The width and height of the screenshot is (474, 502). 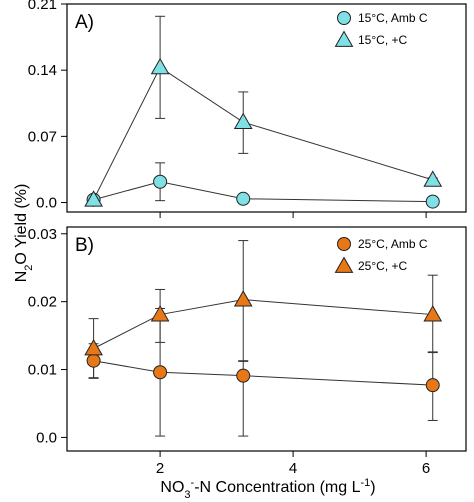 I want to click on y-tick-label: 0.21, so click(x=42, y=6).